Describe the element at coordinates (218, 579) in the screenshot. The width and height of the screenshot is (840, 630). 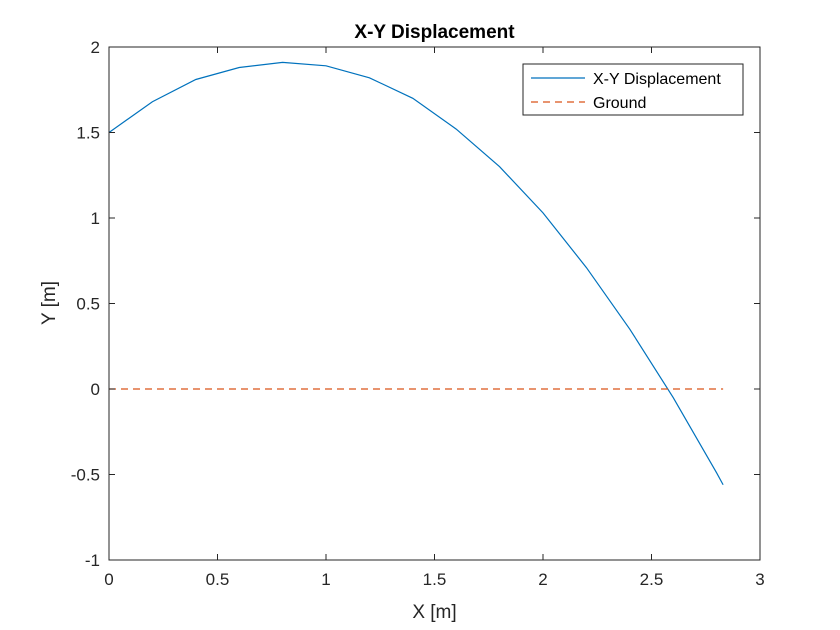
I see `x-tick-label: 0.5` at that location.